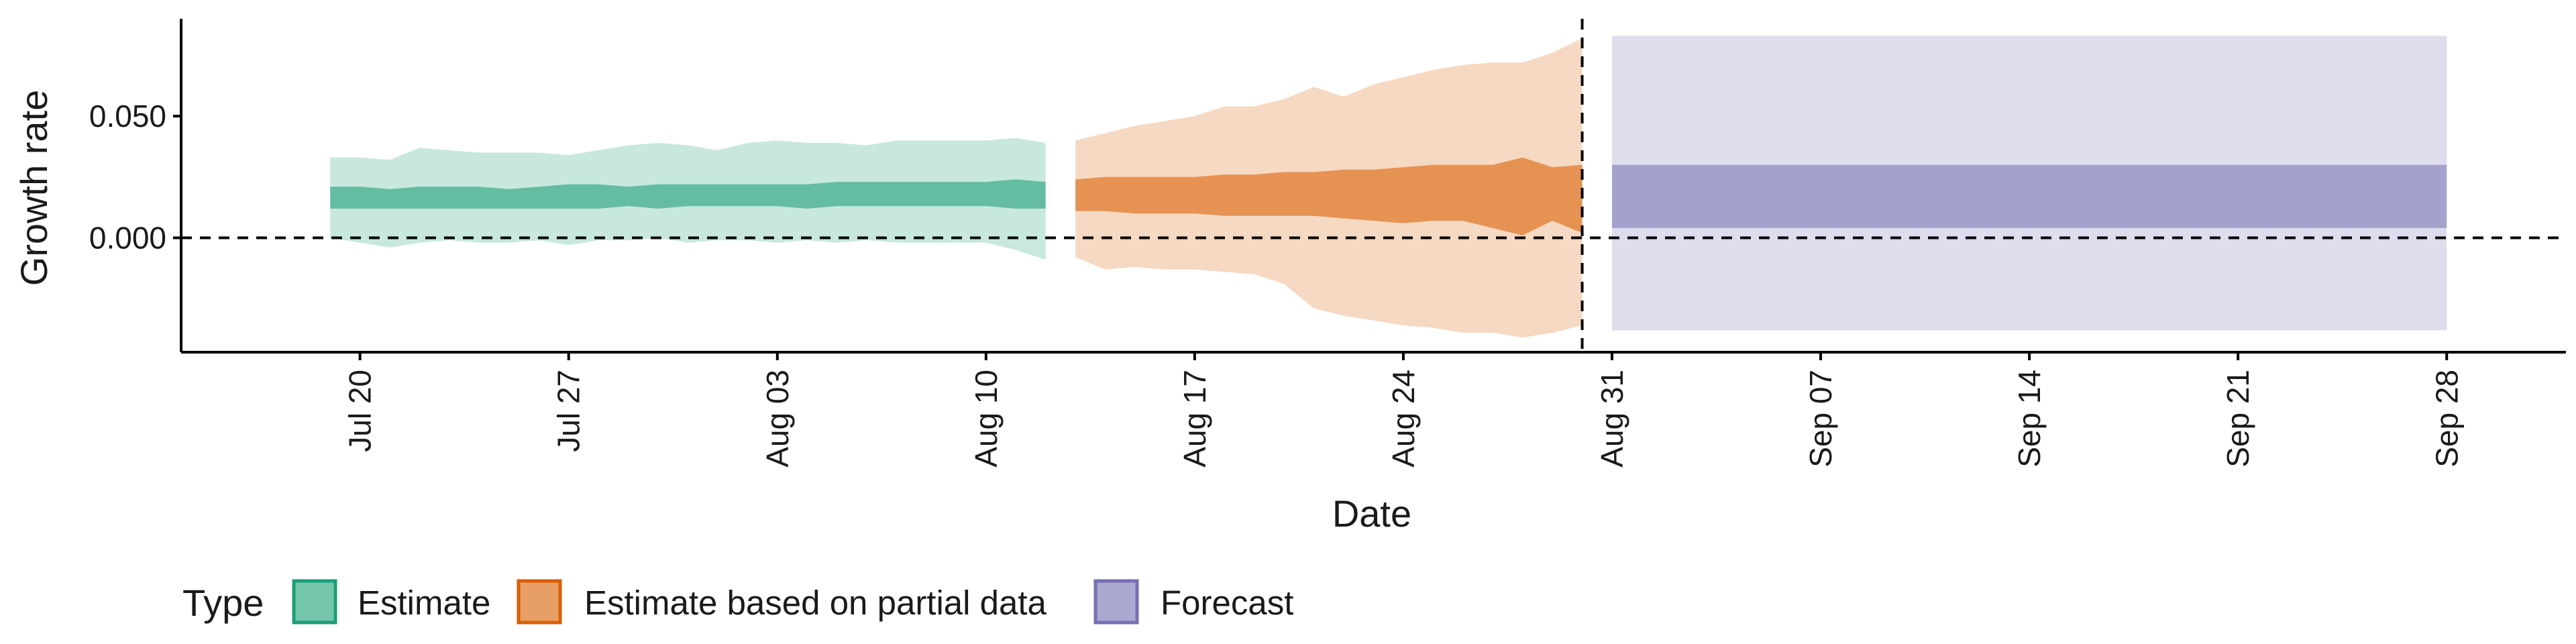  I want to click on x-tick-label: Jul 20, so click(360, 411).